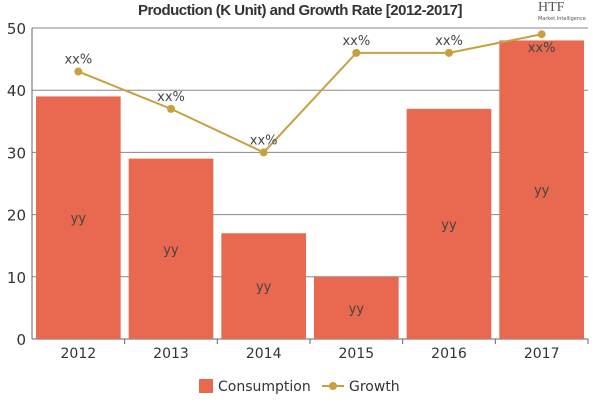  What do you see at coordinates (264, 354) in the screenshot?
I see `x-tick-label: 2014` at bounding box center [264, 354].